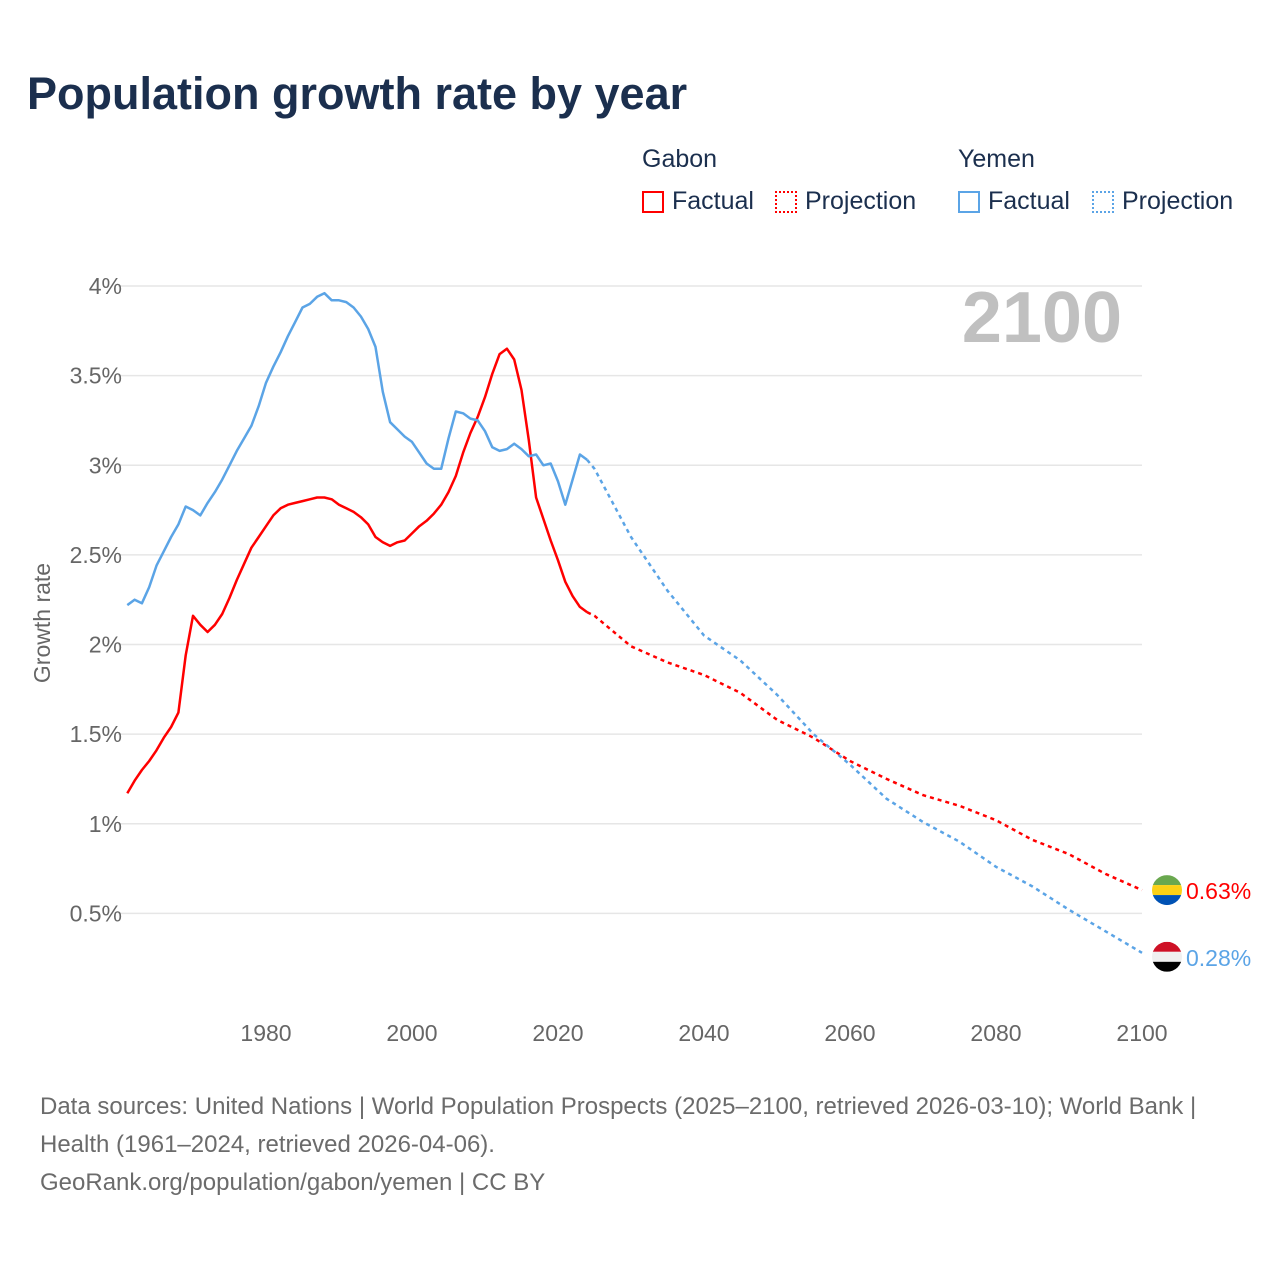 This screenshot has height=1280, width=1280. I want to click on y-tick-label: 3.5%, so click(96, 376).